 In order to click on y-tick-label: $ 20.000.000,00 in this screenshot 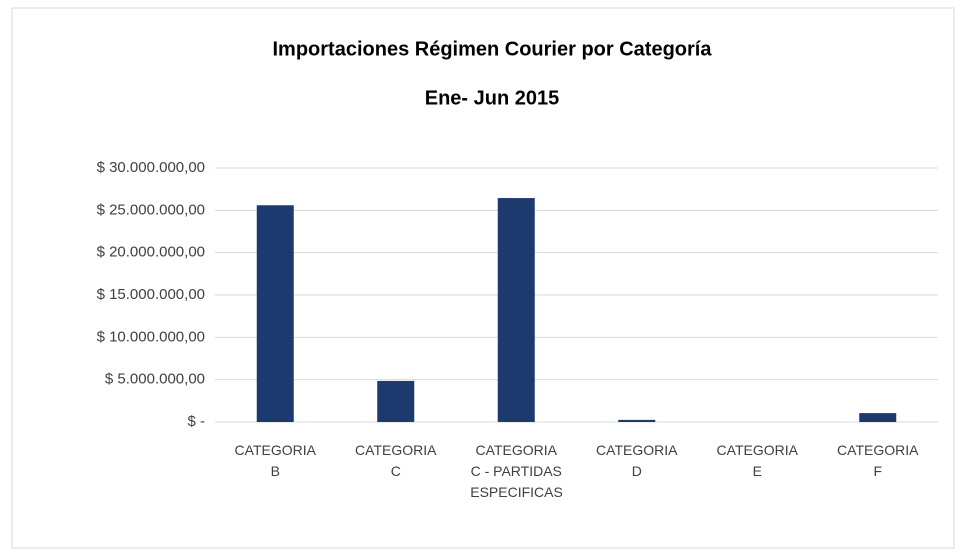, I will do `click(151, 252)`.